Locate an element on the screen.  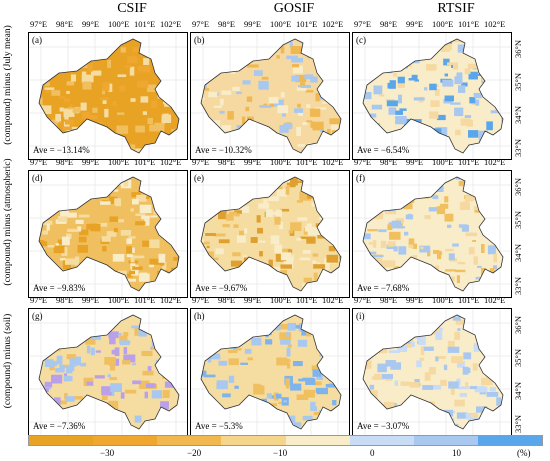
row-label-3: (compound) minus (soil) is located at coordinates (8, 361).